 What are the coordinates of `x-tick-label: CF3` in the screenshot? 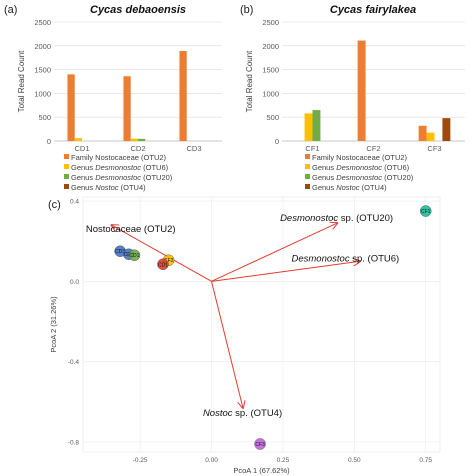 It's located at (434, 148).